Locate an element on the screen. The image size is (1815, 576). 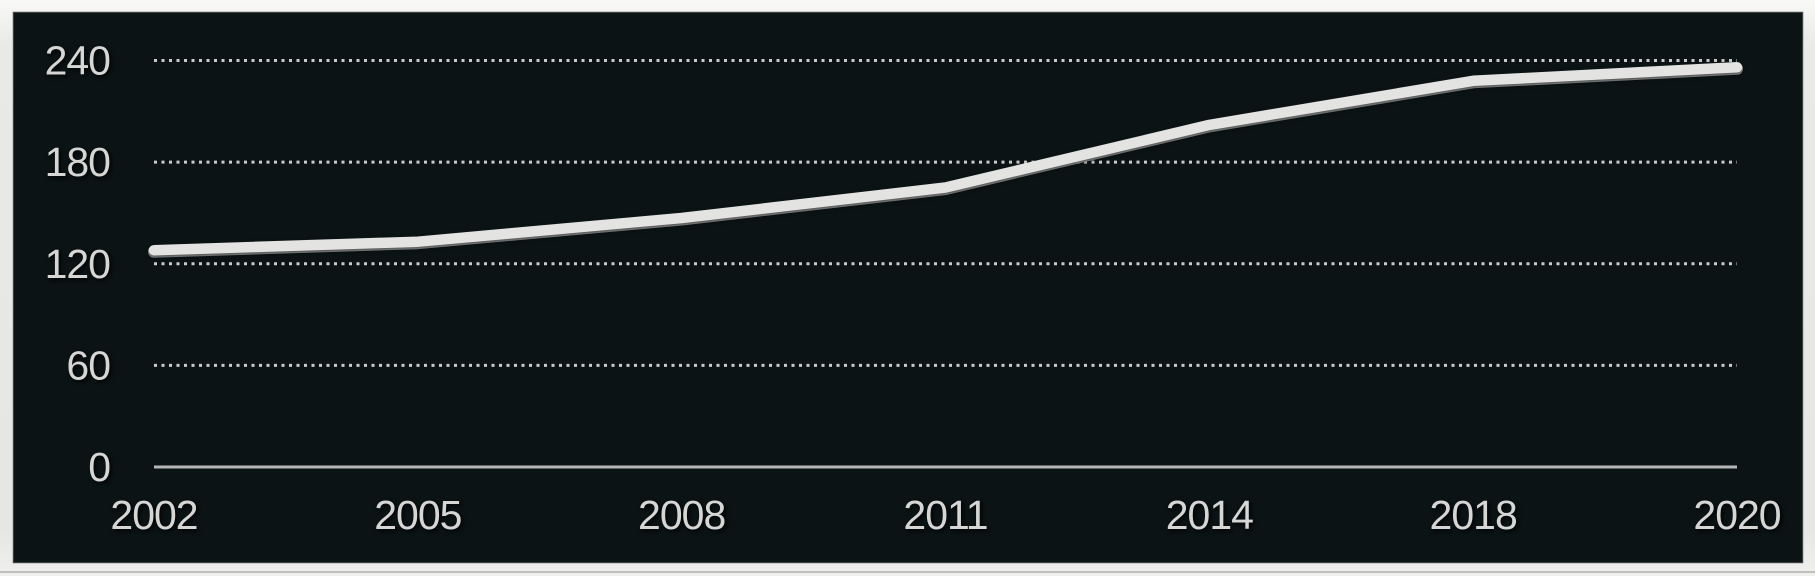
y-tick-label: 60 is located at coordinates (88, 365).